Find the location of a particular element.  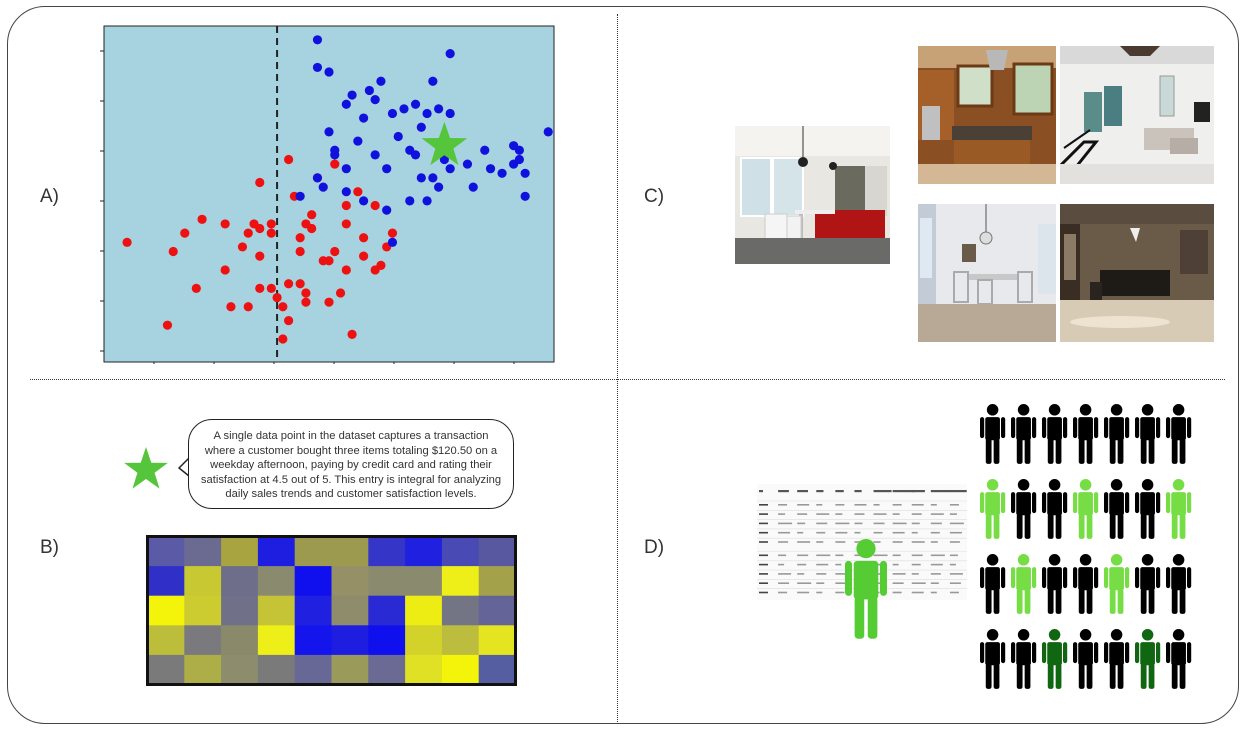

query-star-icon is located at coordinates (444, 143).